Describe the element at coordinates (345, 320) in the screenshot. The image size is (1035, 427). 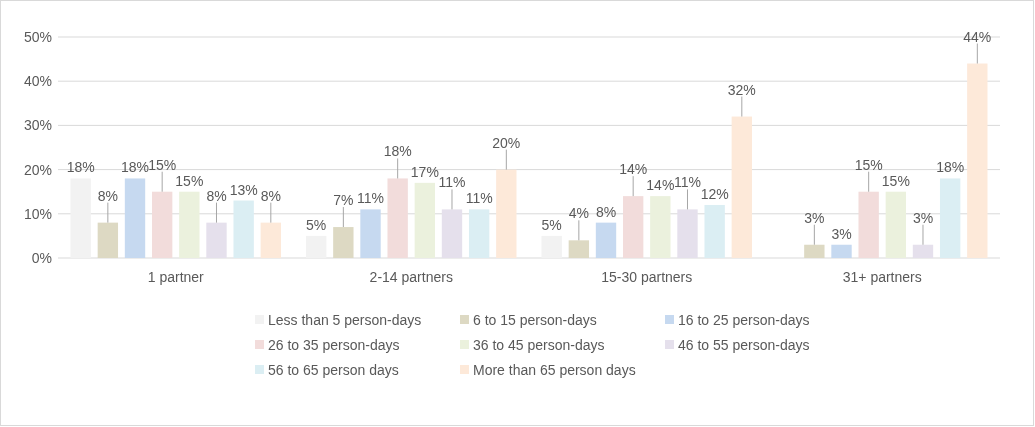
I see `legend-label: Less than 5 person-days` at that location.